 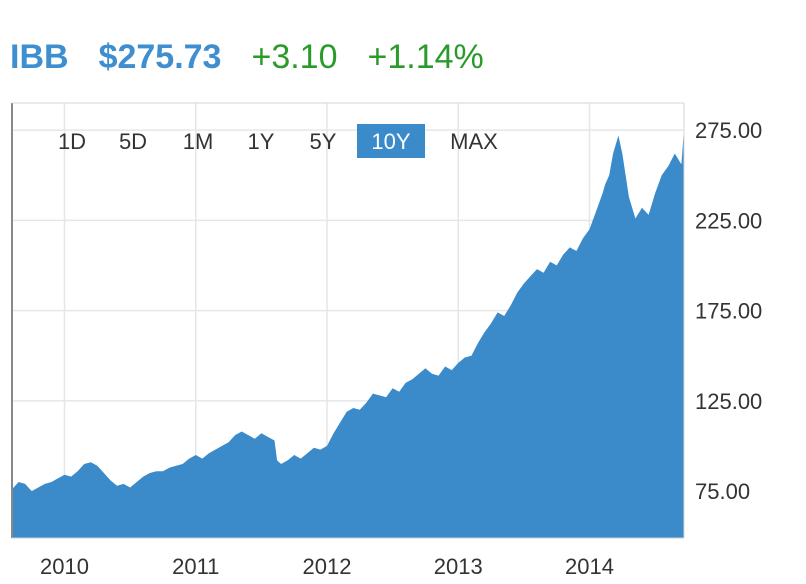 I want to click on y-tick-label: 125.00, so click(x=728, y=401).